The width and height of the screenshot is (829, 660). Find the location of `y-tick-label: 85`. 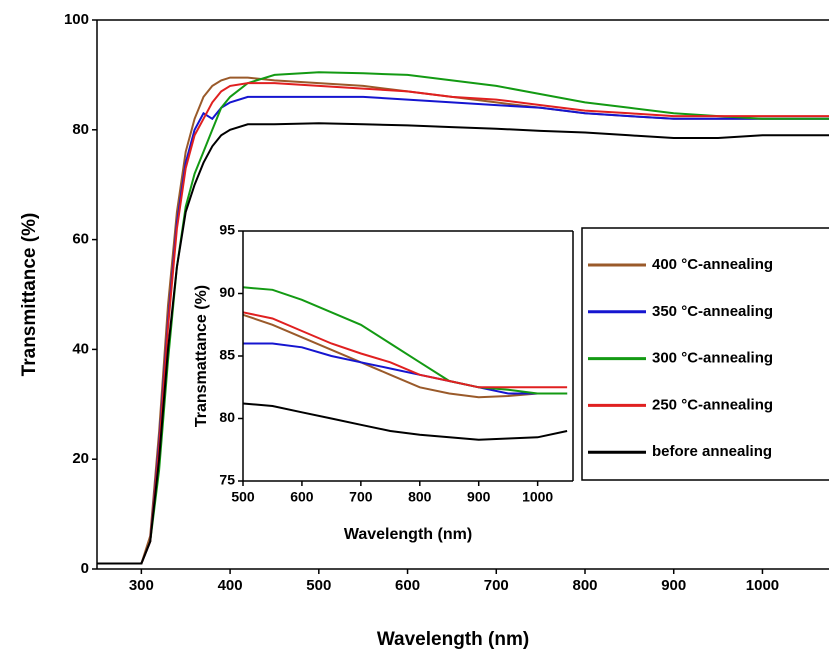

y-tick-label: 85 is located at coordinates (227, 355).